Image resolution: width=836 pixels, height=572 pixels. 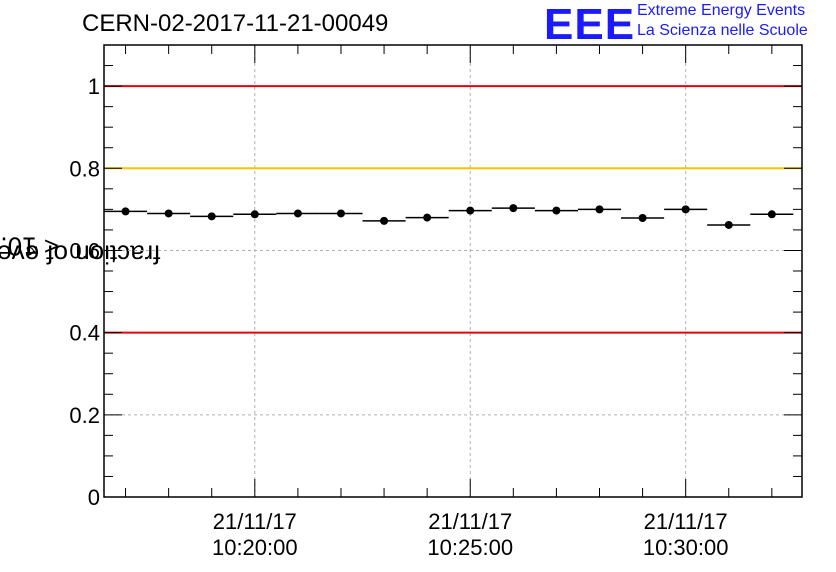 What do you see at coordinates (94, 497) in the screenshot?
I see `y-tick-label: 0` at bounding box center [94, 497].